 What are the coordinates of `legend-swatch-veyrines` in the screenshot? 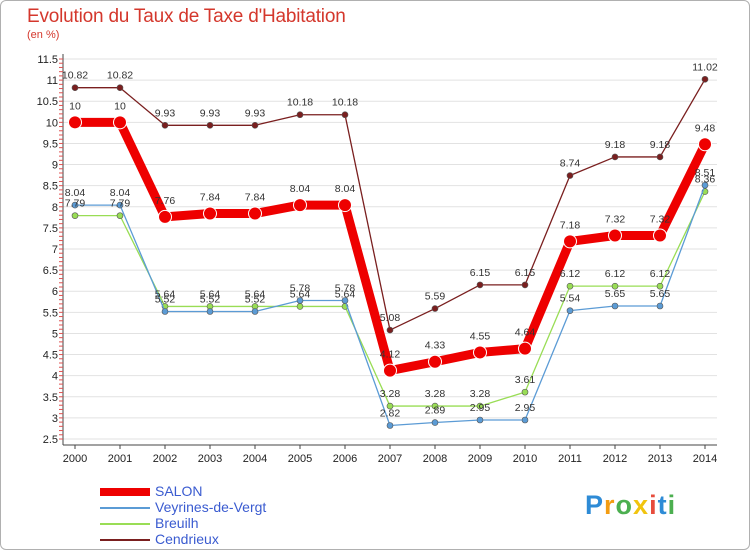 It's located at (125, 508).